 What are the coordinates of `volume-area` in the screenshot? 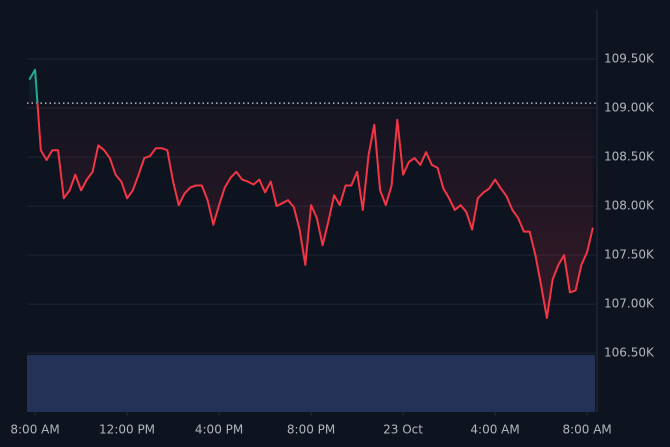 It's located at (311, 383).